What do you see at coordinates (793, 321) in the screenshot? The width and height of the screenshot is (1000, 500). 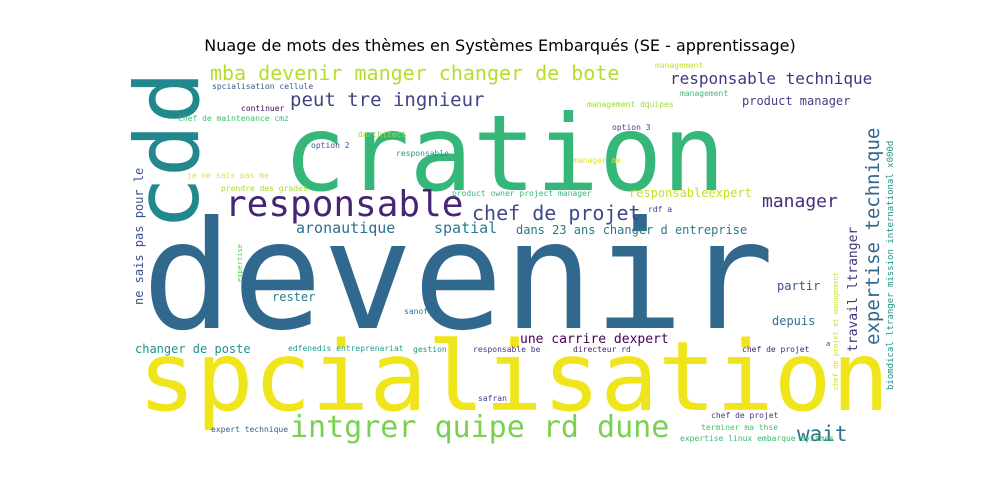 I see `word-depuis: depuis` at bounding box center [793, 321].